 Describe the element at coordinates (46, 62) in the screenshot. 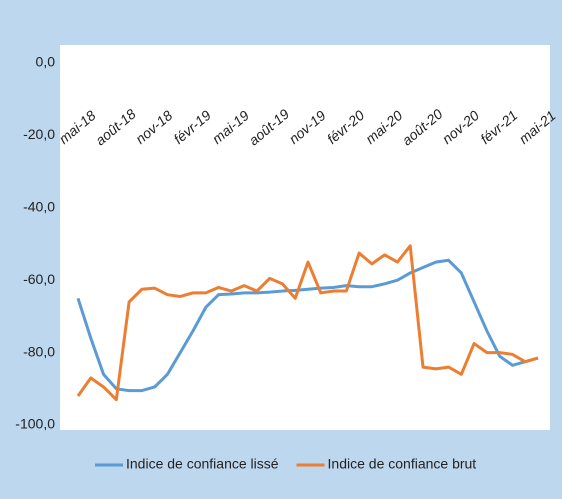

I see `y-tick-label: 0,0` at that location.